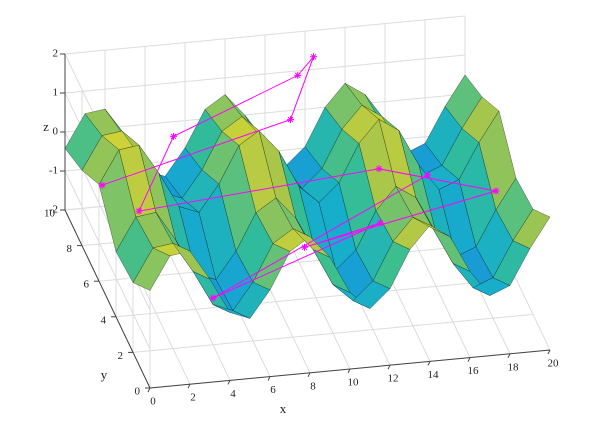  Describe the element at coordinates (153, 402) in the screenshot. I see `x-tick-label: 0` at that location.